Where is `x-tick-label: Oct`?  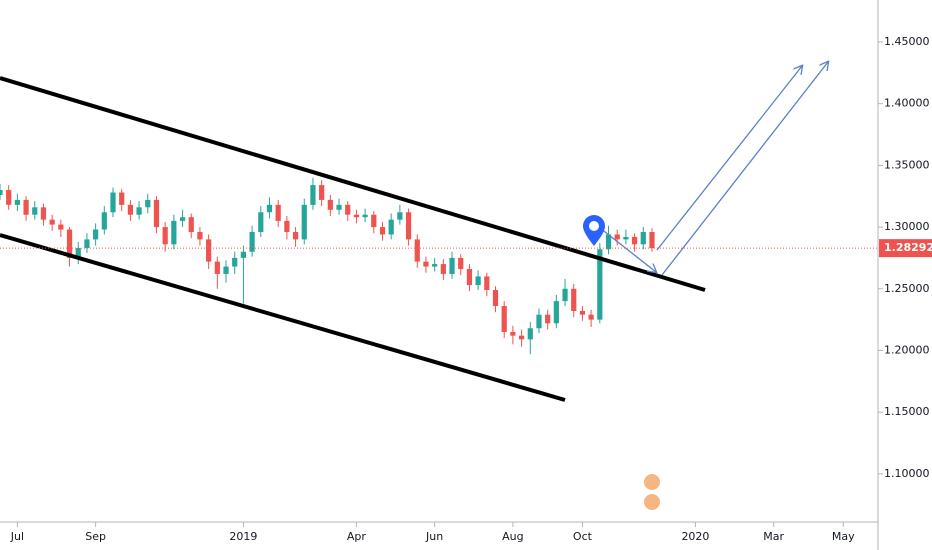
x-tick-label: Oct is located at coordinates (583, 536).